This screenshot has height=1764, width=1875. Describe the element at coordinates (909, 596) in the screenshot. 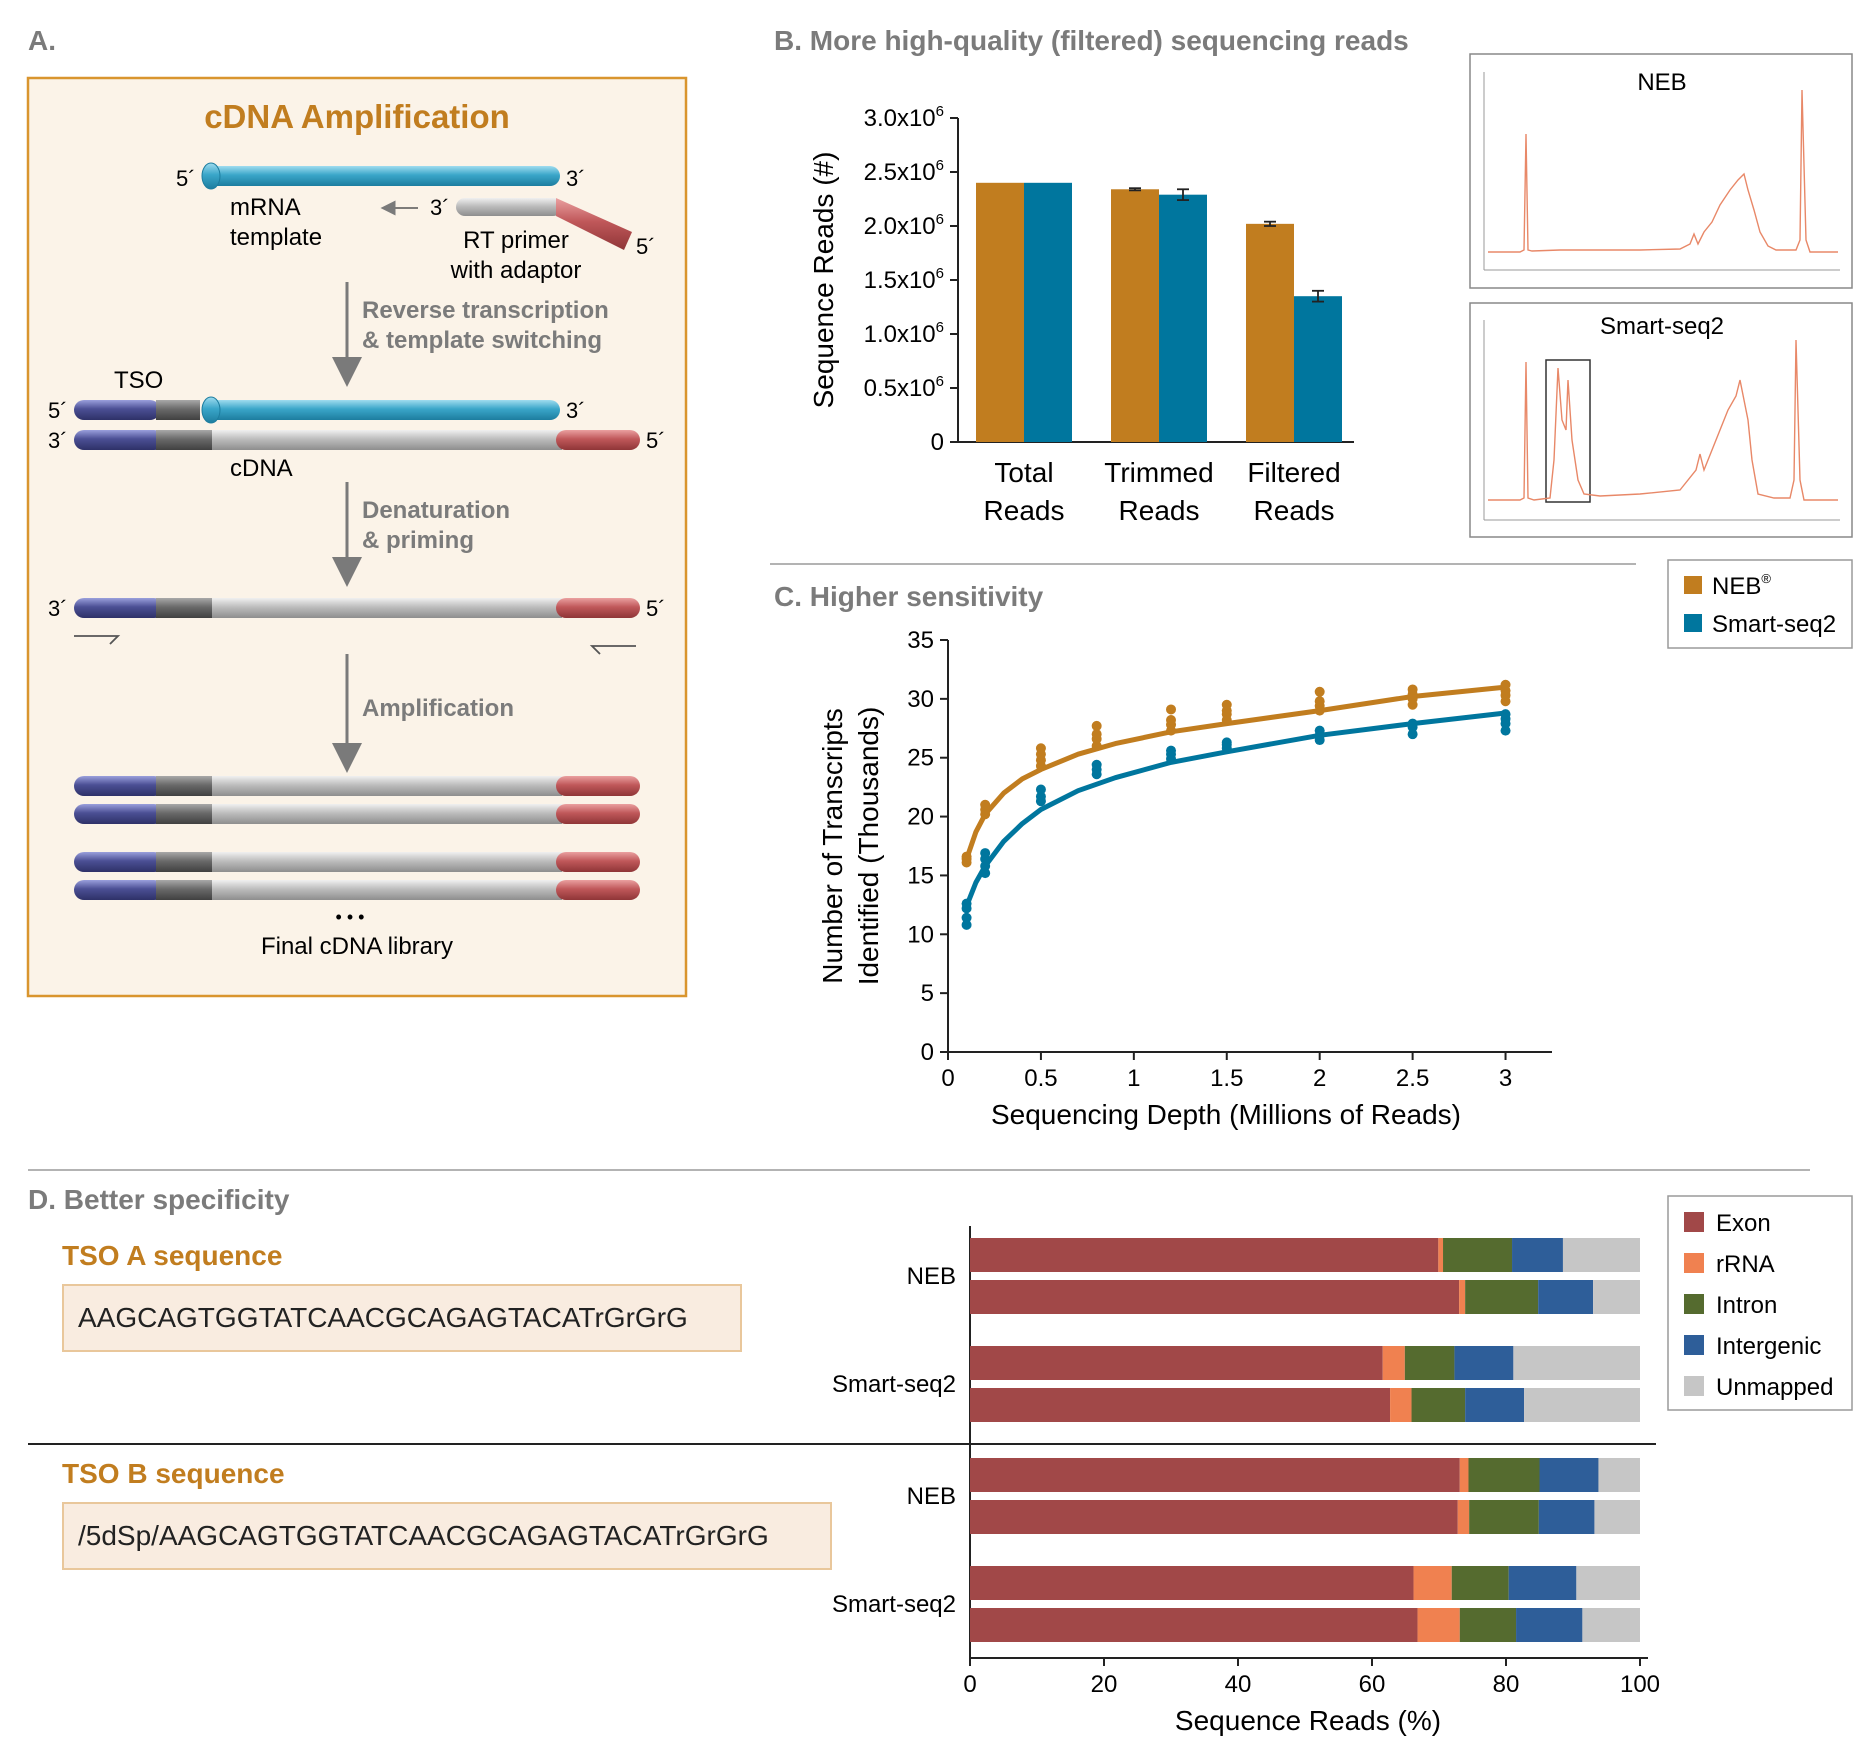

I see `panel-c-header: C. Higher sensitivity` at that location.